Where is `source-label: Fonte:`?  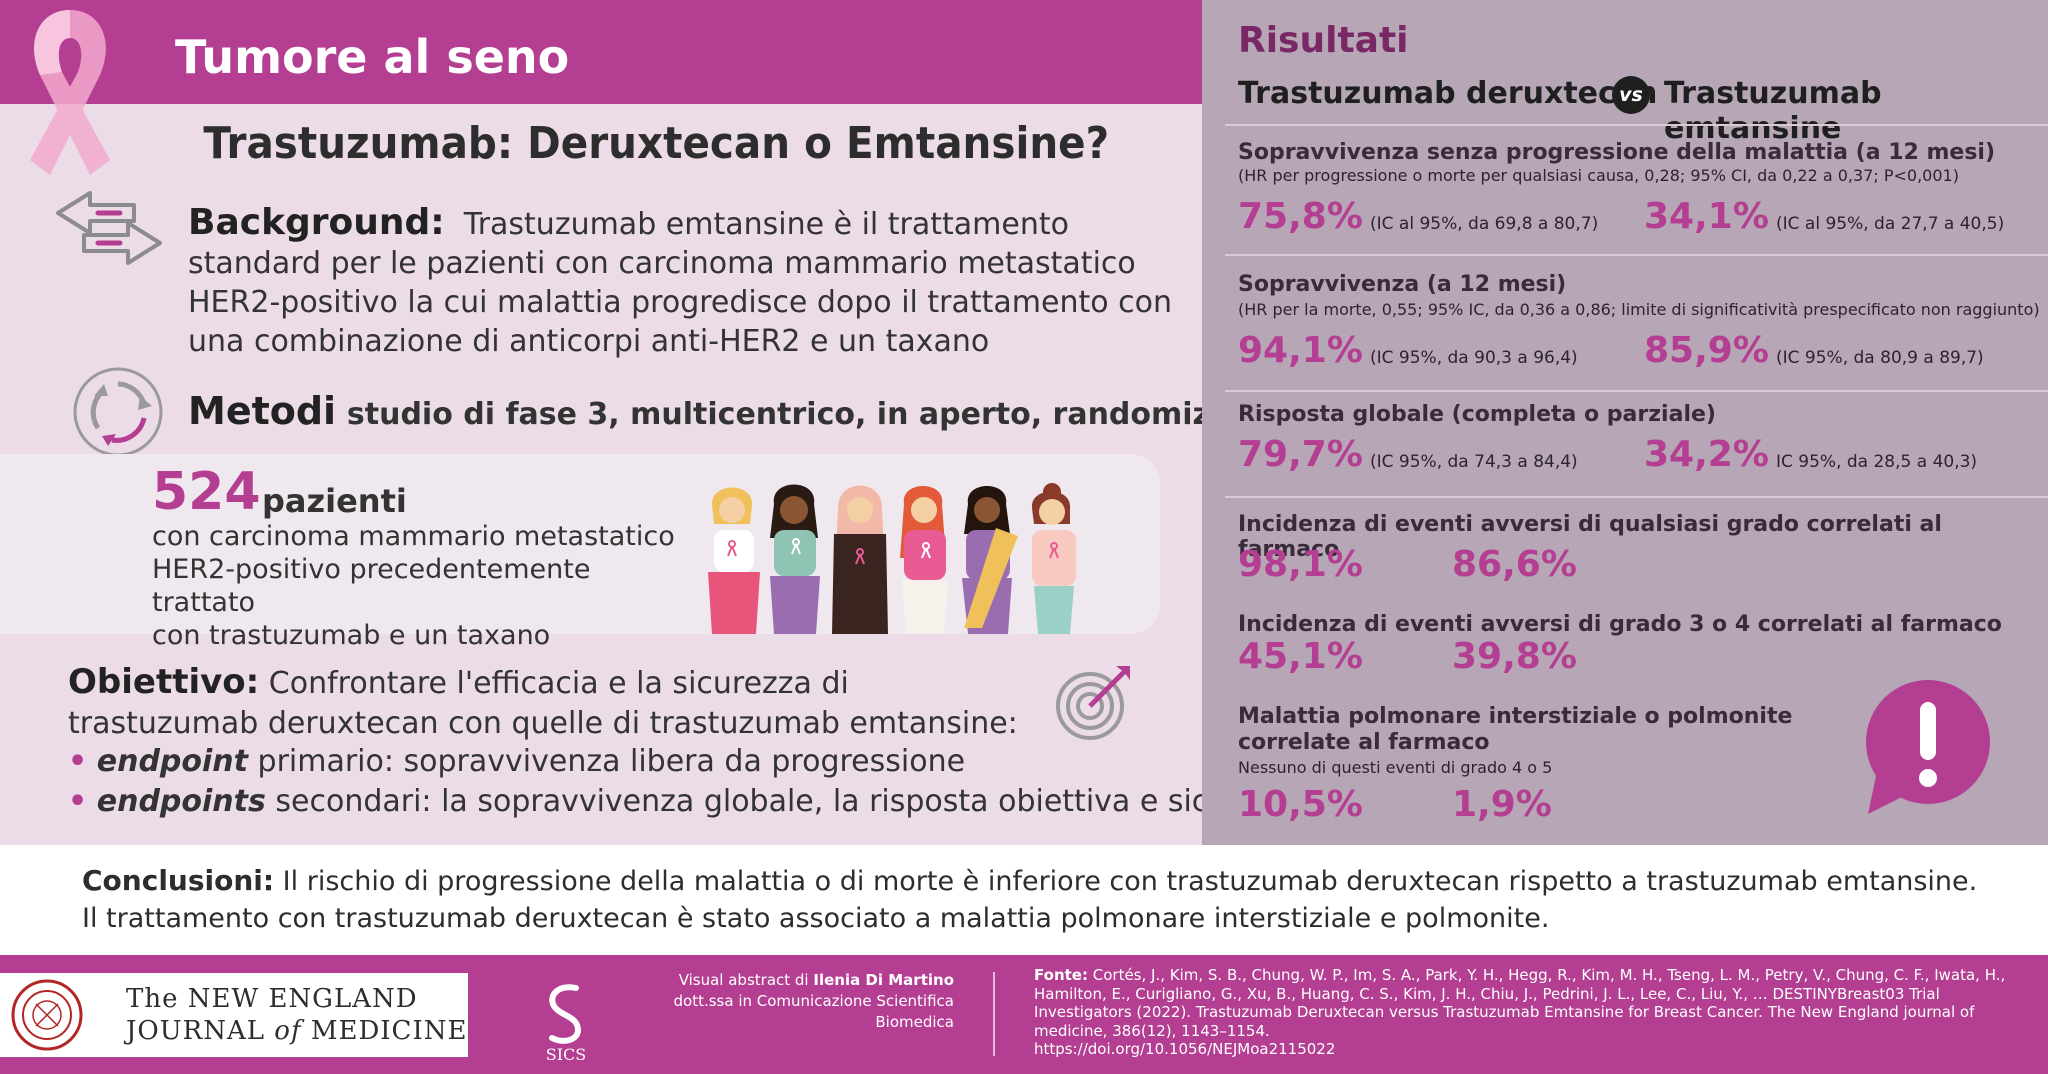 source-label: Fonte: is located at coordinates (1061, 975).